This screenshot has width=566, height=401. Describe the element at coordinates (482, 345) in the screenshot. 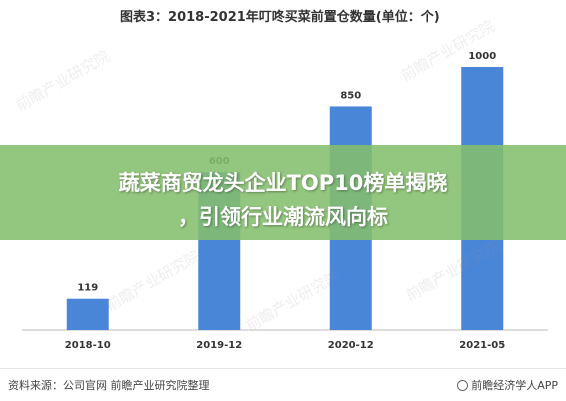

I see `x-tick-label-2021-05: 2021-05` at that location.